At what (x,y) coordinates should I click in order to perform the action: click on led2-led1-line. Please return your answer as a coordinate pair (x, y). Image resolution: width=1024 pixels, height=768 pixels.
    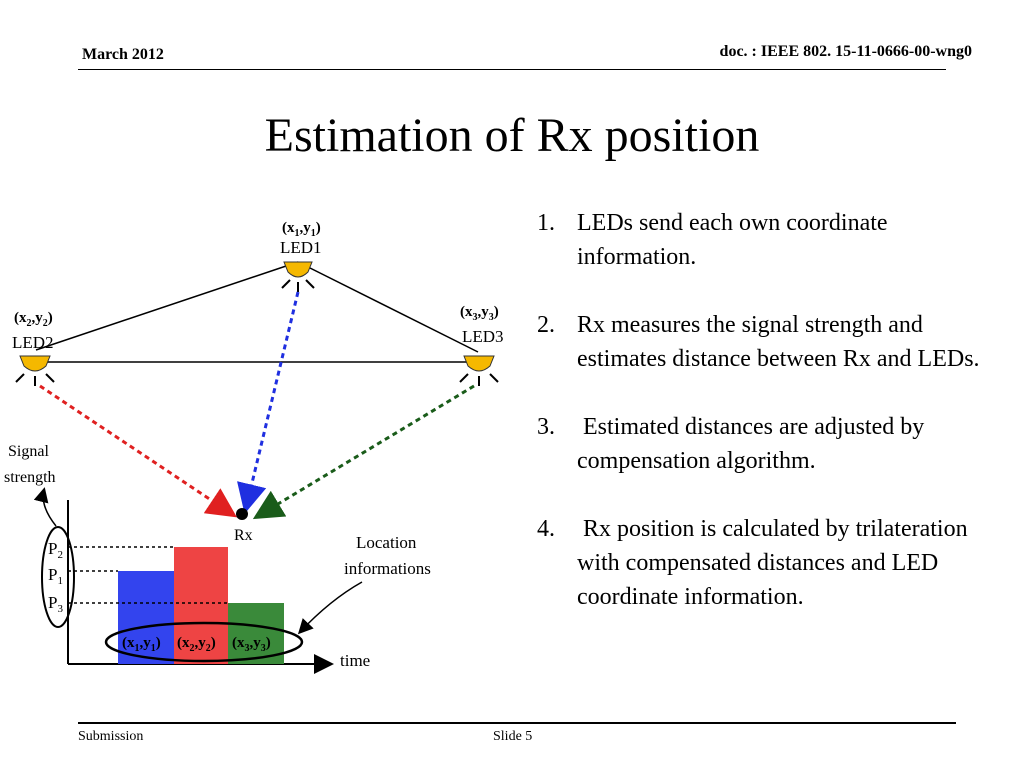
    Looking at the image, I should click on (167, 306).